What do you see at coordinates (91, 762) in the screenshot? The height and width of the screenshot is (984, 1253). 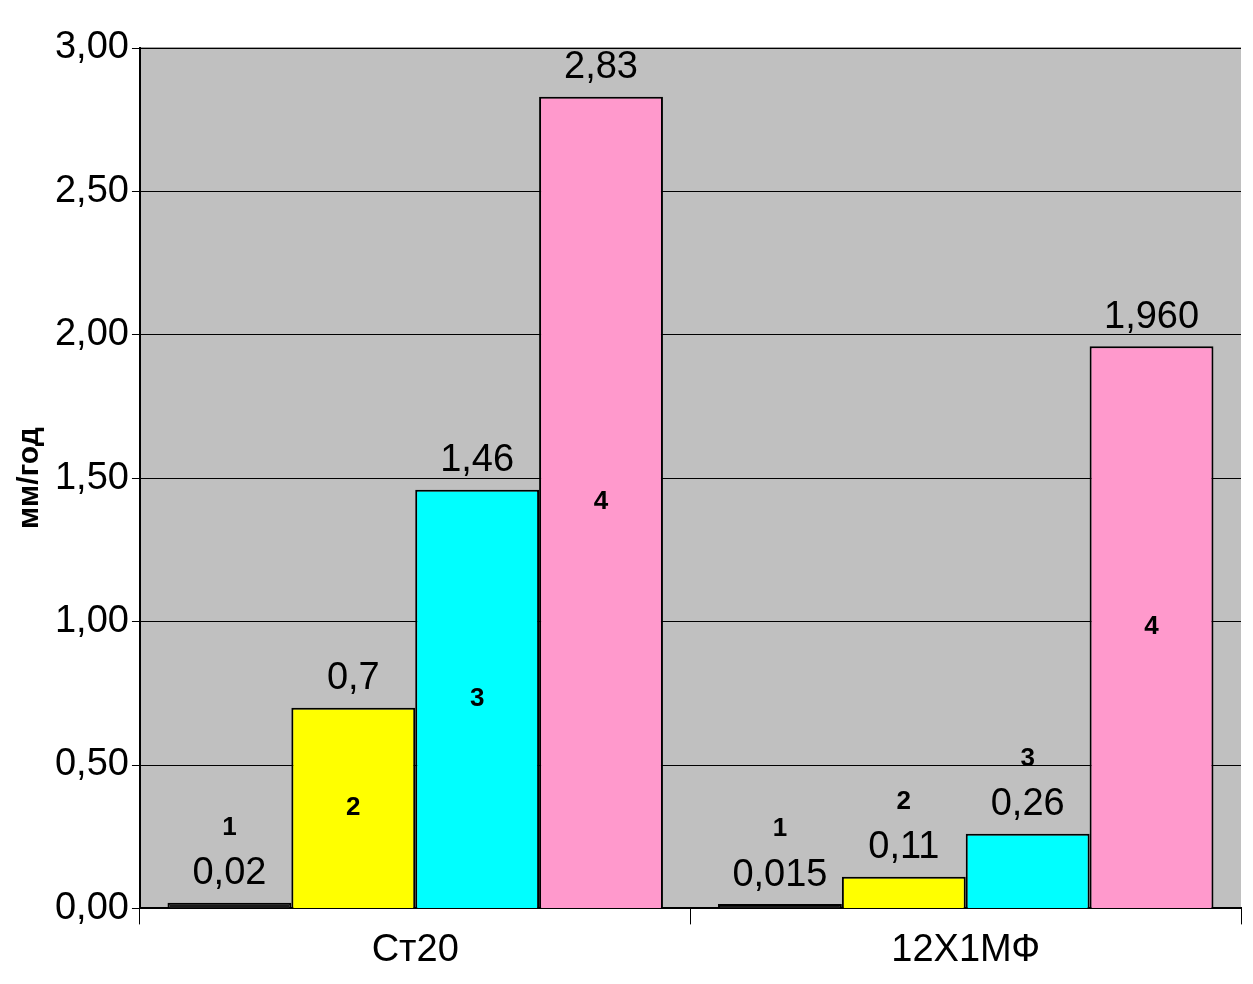 I see `y-tick-label: 0,50` at bounding box center [91, 762].